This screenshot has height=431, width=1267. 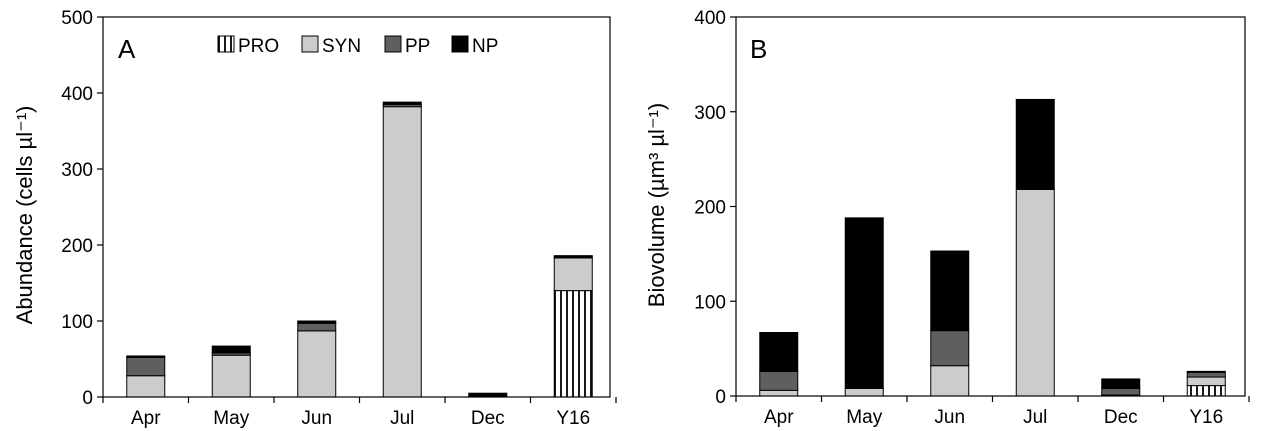 What do you see at coordinates (359, 413) in the screenshot?
I see `panel-a-xticks: Apr May Jun Jul Dec Y16` at bounding box center [359, 413].